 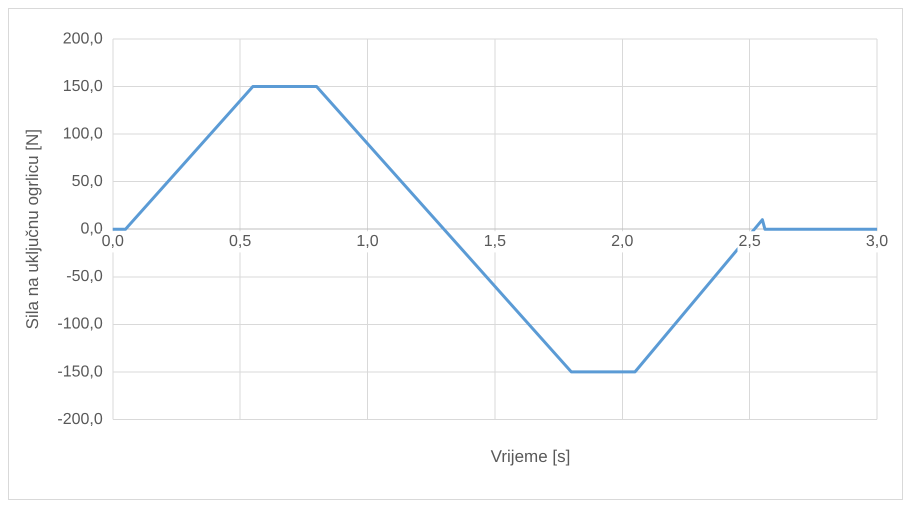 I want to click on y-axis-title: Sila na uključnu ogrlicu [N], so click(x=32, y=229).